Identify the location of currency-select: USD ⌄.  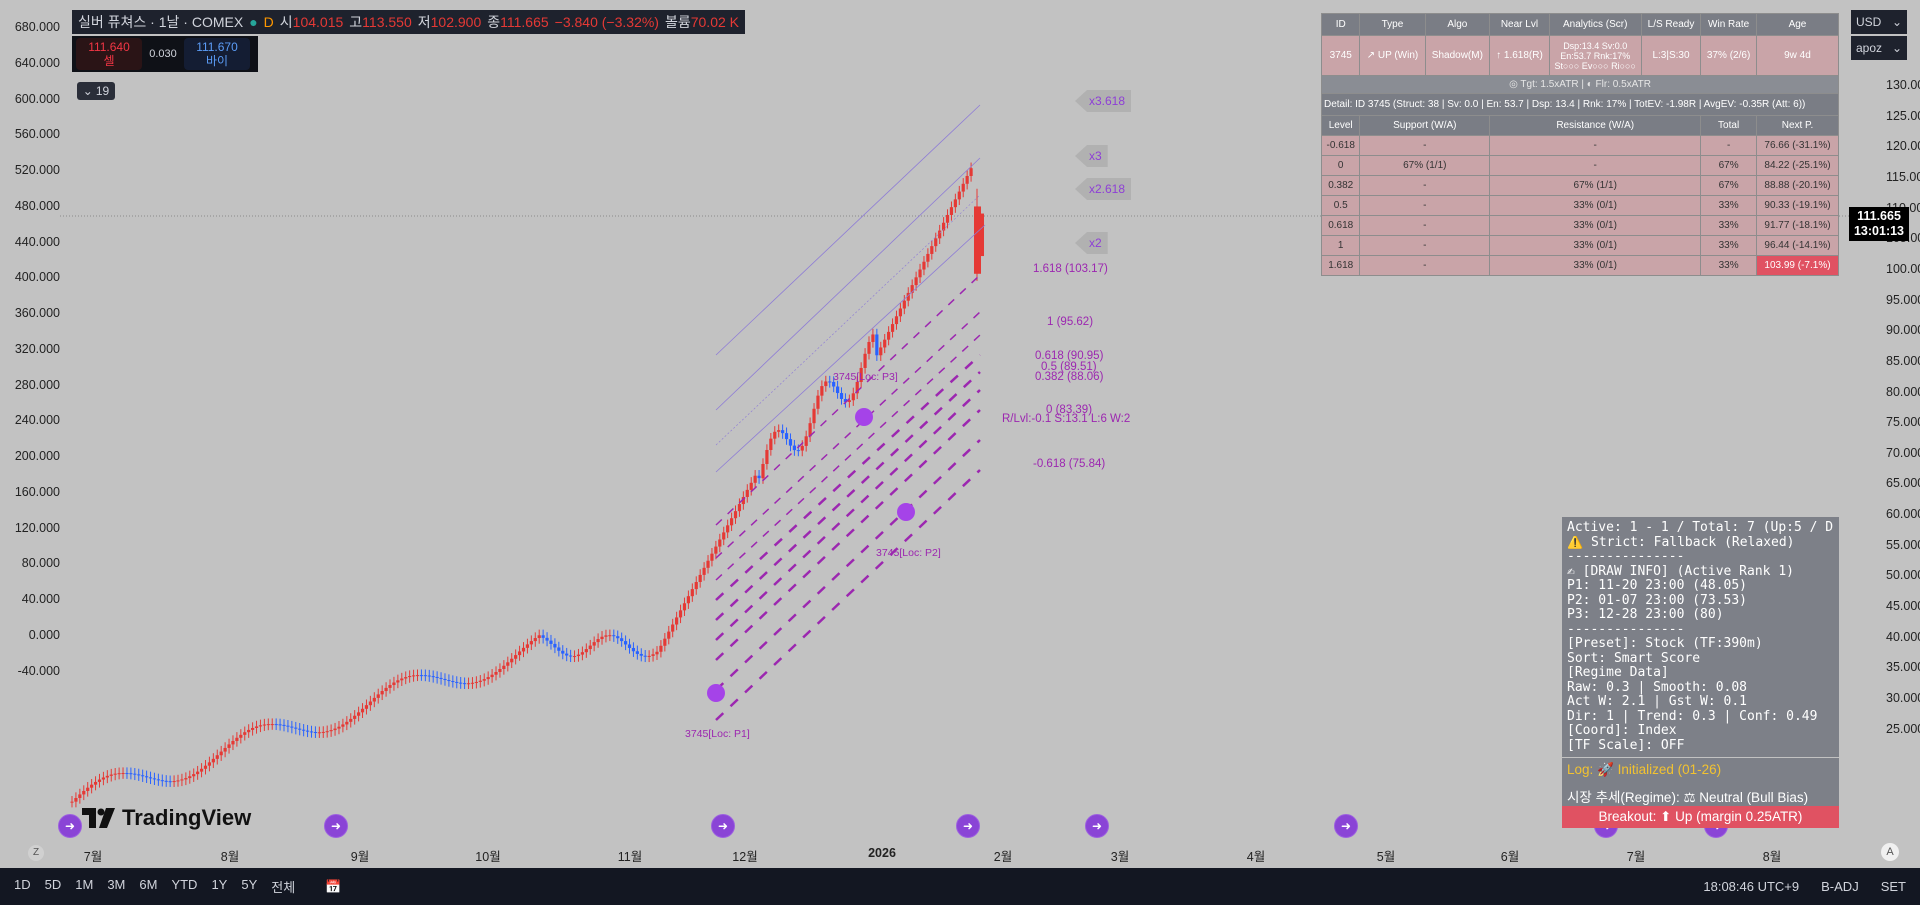
(1879, 22).